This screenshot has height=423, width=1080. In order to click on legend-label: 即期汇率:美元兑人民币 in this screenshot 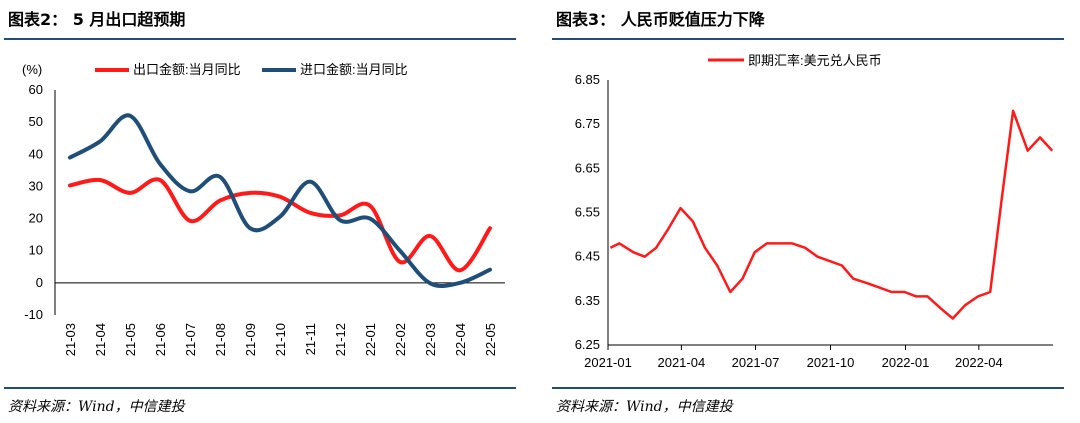, I will do `click(815, 60)`.